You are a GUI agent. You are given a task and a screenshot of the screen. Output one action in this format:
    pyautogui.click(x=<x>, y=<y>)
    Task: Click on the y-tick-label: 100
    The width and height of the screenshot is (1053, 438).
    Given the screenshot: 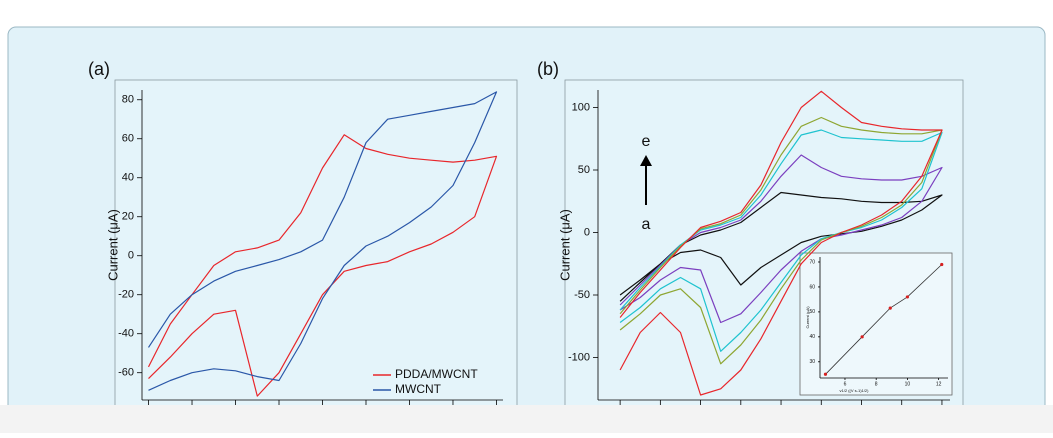 What is the action you would take?
    pyautogui.click(x=581, y=107)
    